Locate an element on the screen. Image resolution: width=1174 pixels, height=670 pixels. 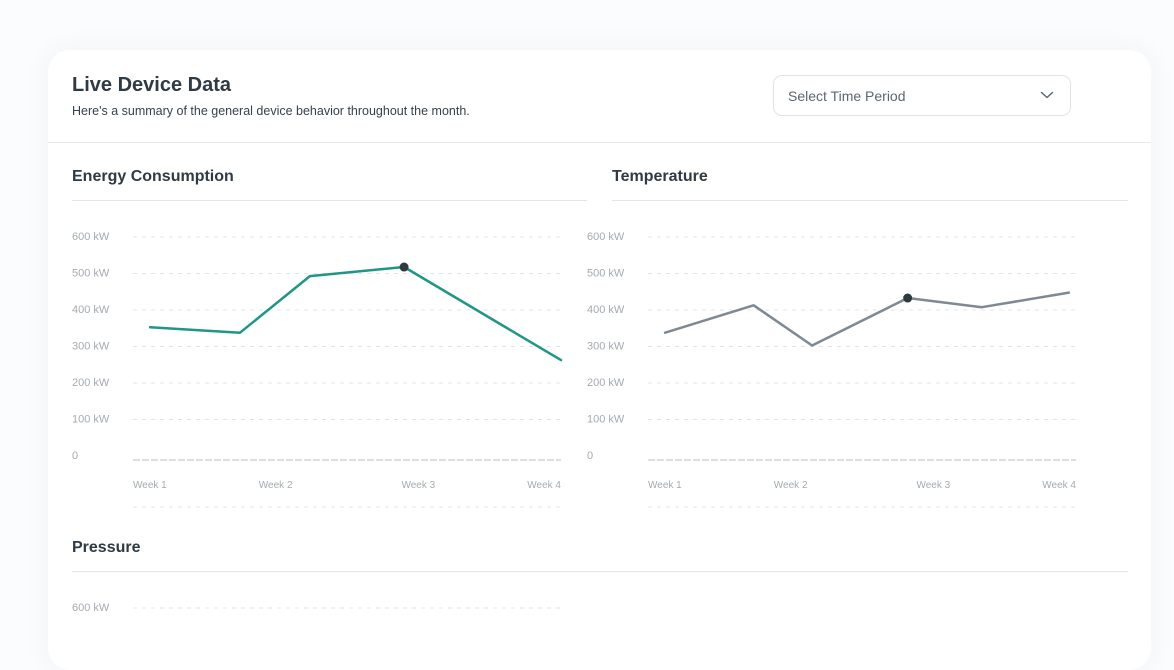
energy-series-line is located at coordinates (355, 313).